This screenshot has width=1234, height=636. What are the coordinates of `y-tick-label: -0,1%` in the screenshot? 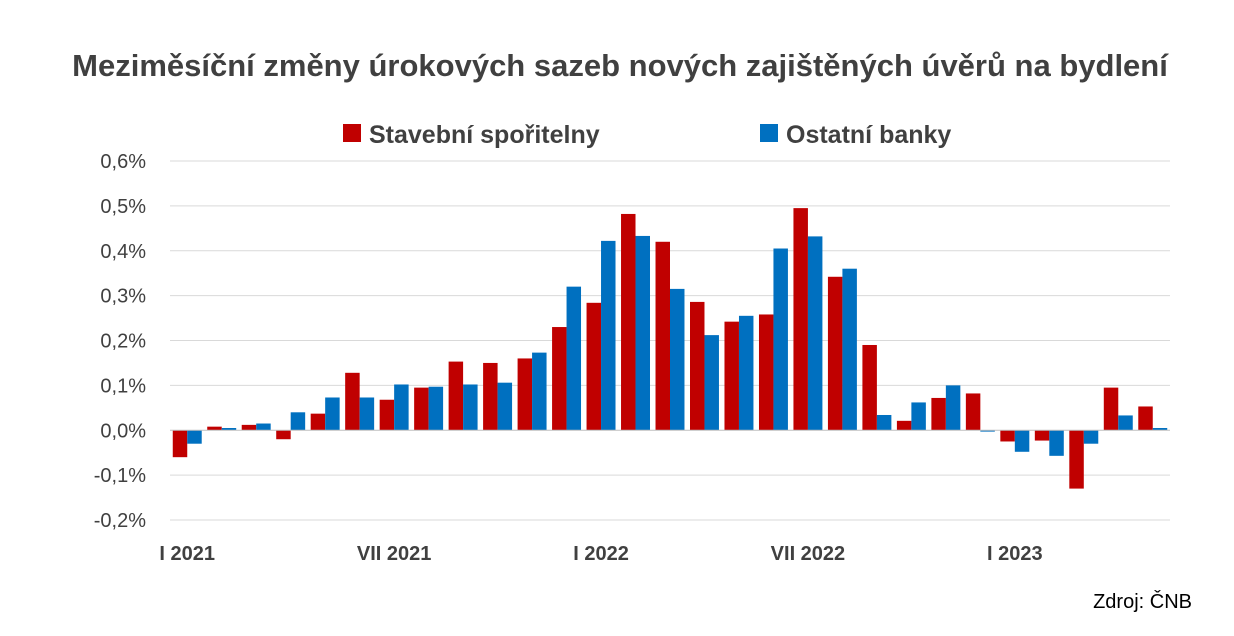 It's located at (120, 476).